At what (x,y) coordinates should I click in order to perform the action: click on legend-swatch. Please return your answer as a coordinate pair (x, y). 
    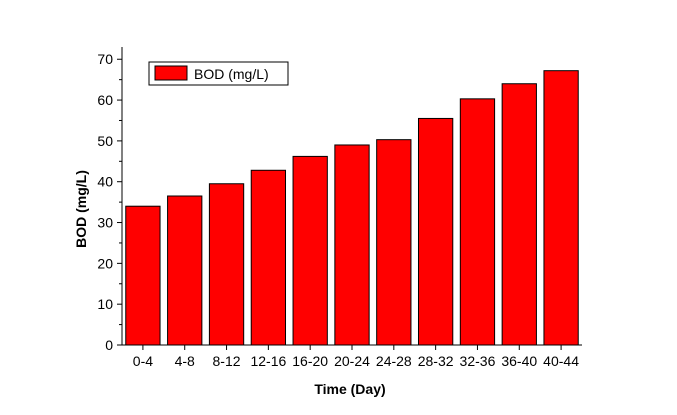
    Looking at the image, I should click on (171, 73).